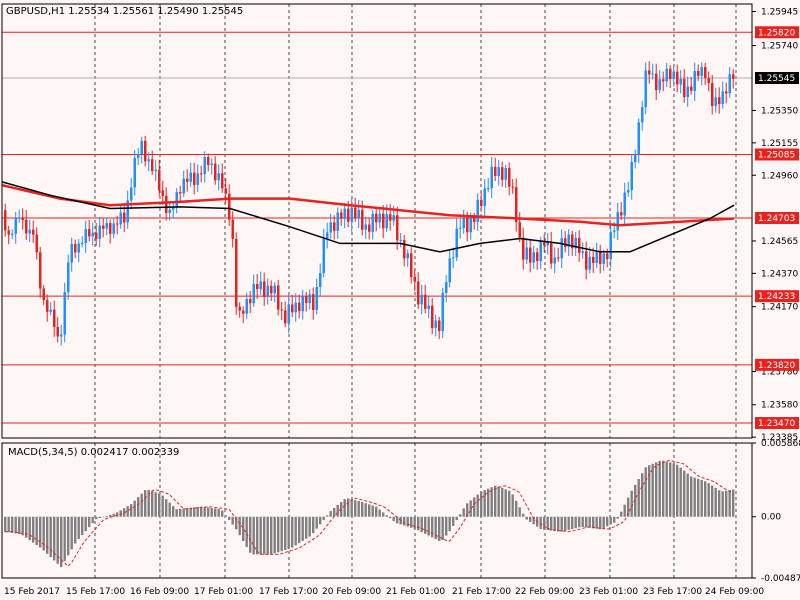 The width and height of the screenshot is (800, 600). What do you see at coordinates (776, 219) in the screenshot?
I see `level-price-label: 1.24703` at bounding box center [776, 219].